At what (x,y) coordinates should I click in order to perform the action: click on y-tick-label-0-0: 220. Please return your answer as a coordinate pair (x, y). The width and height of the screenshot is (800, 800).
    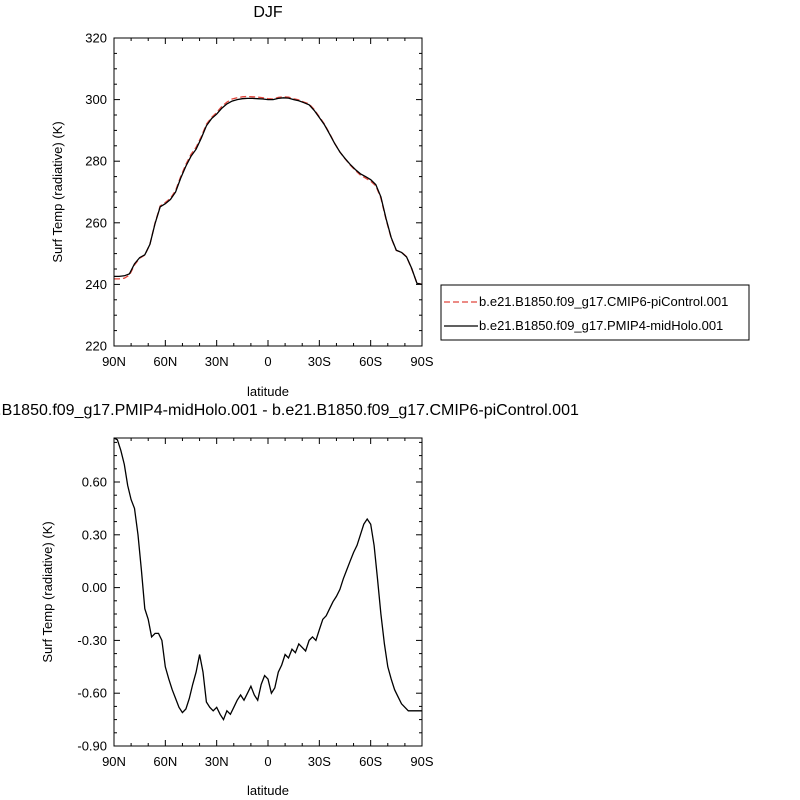
    Looking at the image, I should click on (96, 346).